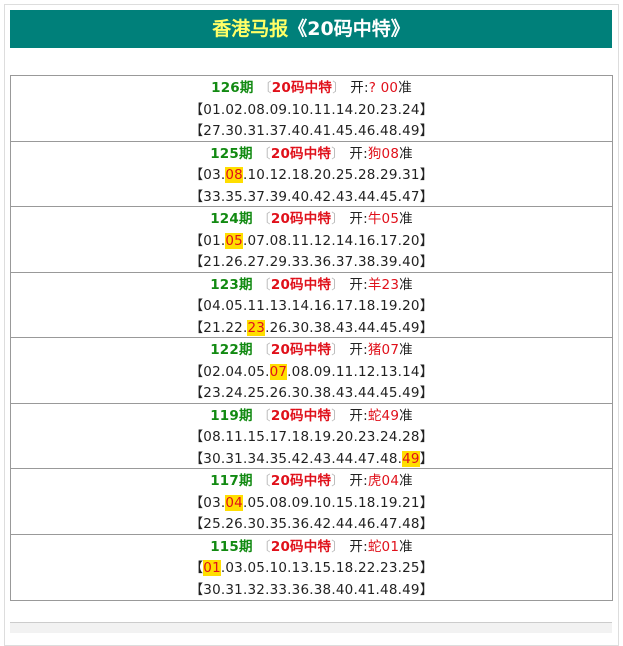 This screenshot has width=623, height=646. Describe the element at coordinates (231, 350) in the screenshot. I see `issue-number: 122期` at that location.